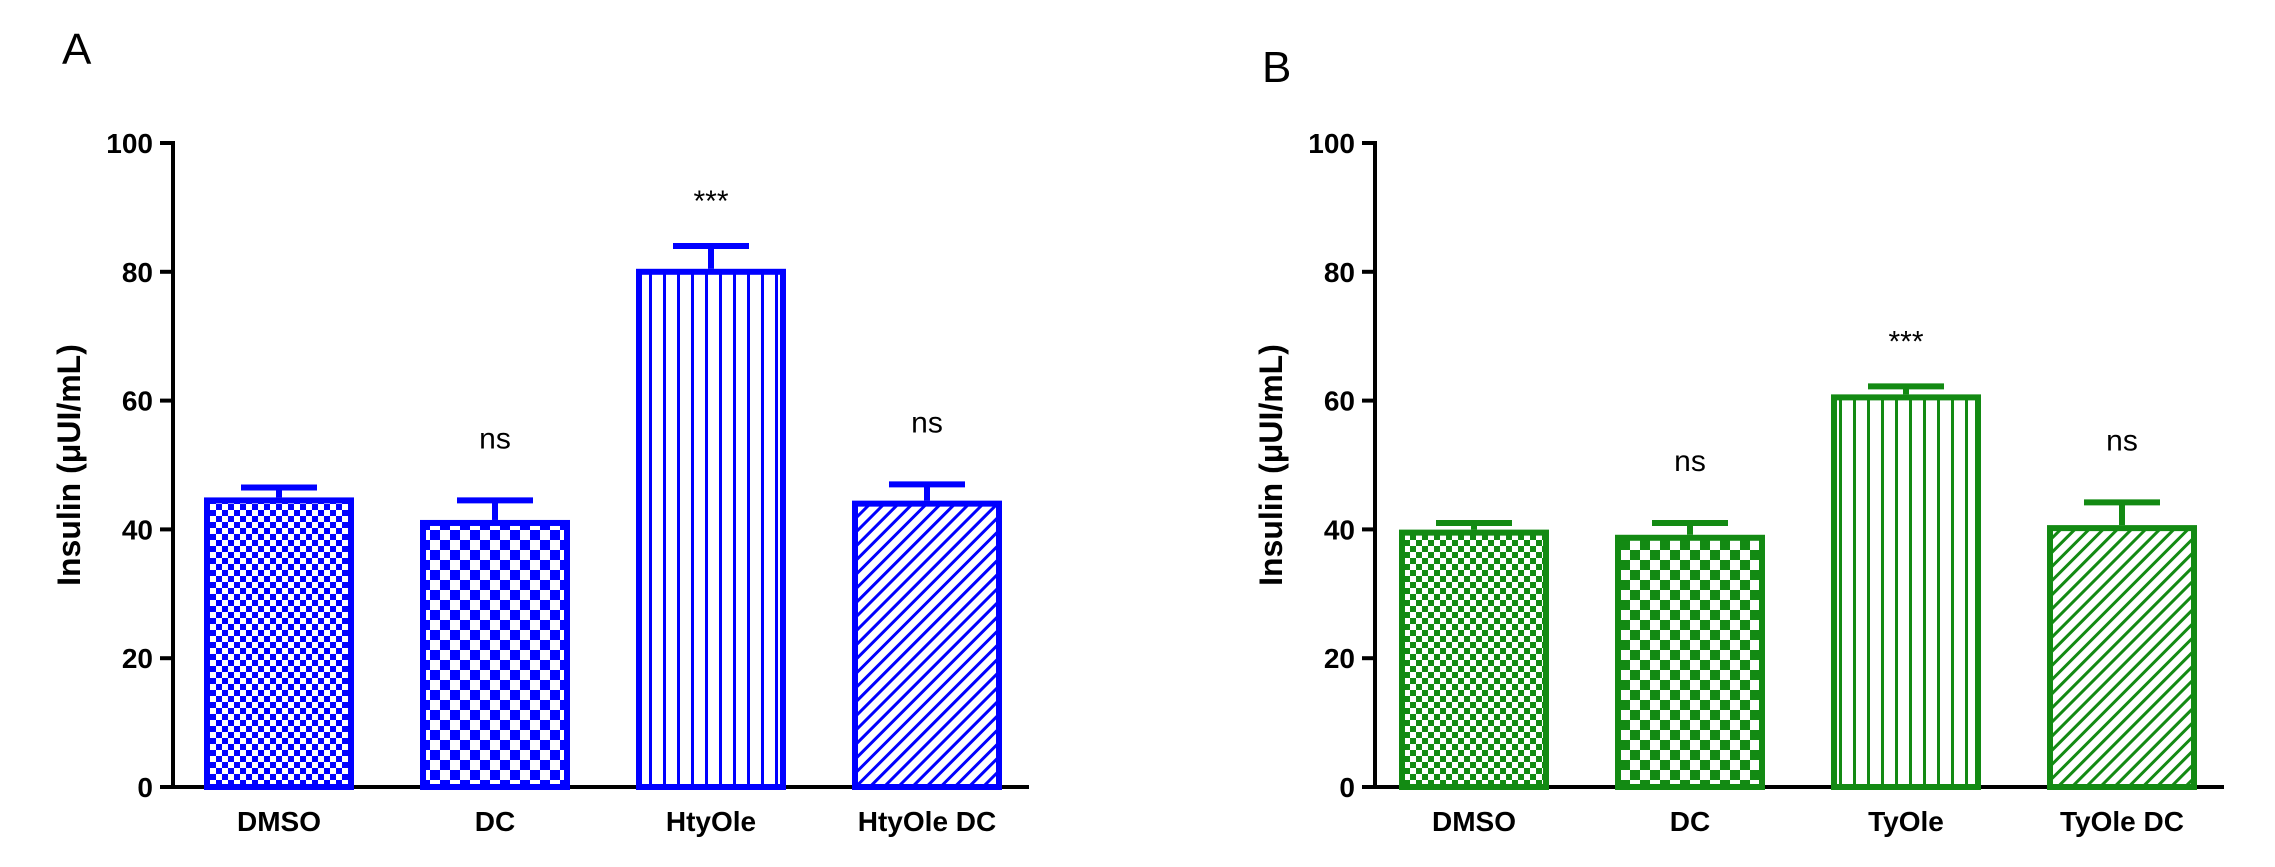 Image resolution: width=2275 pixels, height=867 pixels. Describe the element at coordinates (710, 201) in the screenshot. I see `significance-htyole: ***` at that location.